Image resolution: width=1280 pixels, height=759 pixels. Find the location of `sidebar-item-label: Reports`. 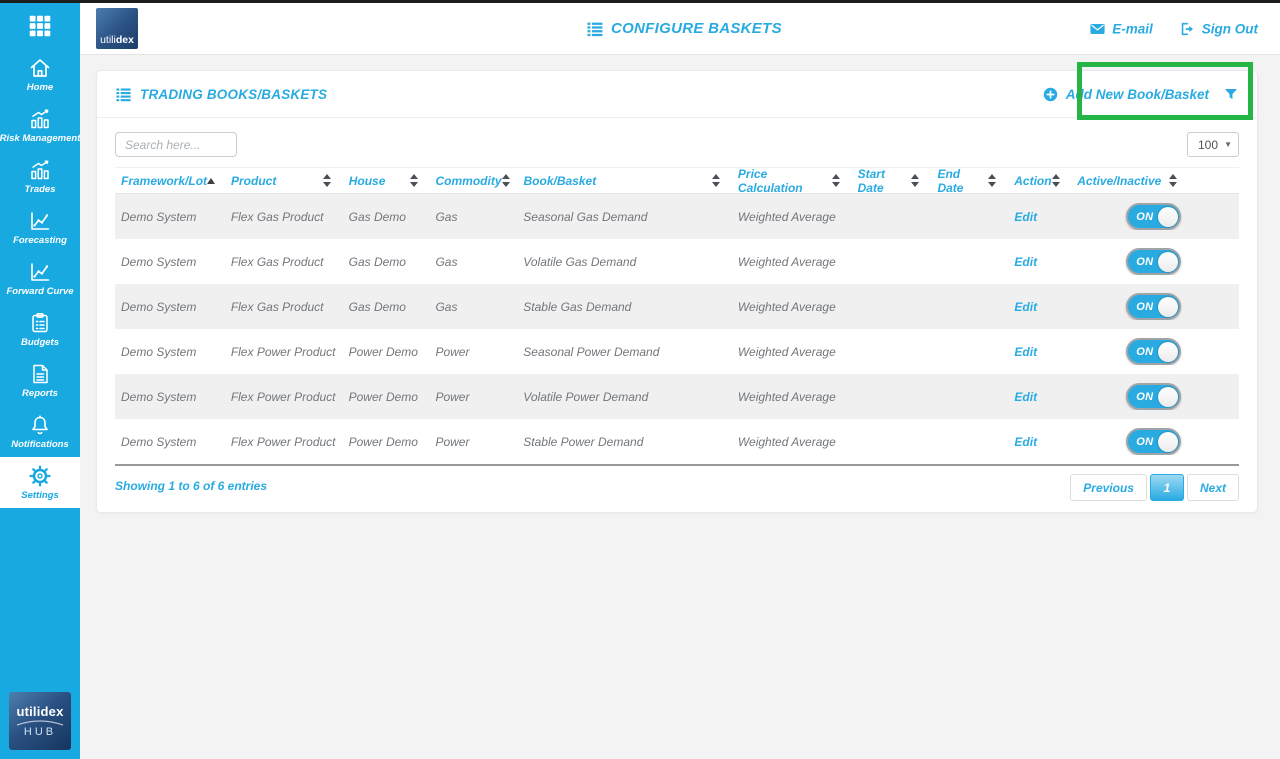

sidebar-item-label: Reports is located at coordinates (40, 393).